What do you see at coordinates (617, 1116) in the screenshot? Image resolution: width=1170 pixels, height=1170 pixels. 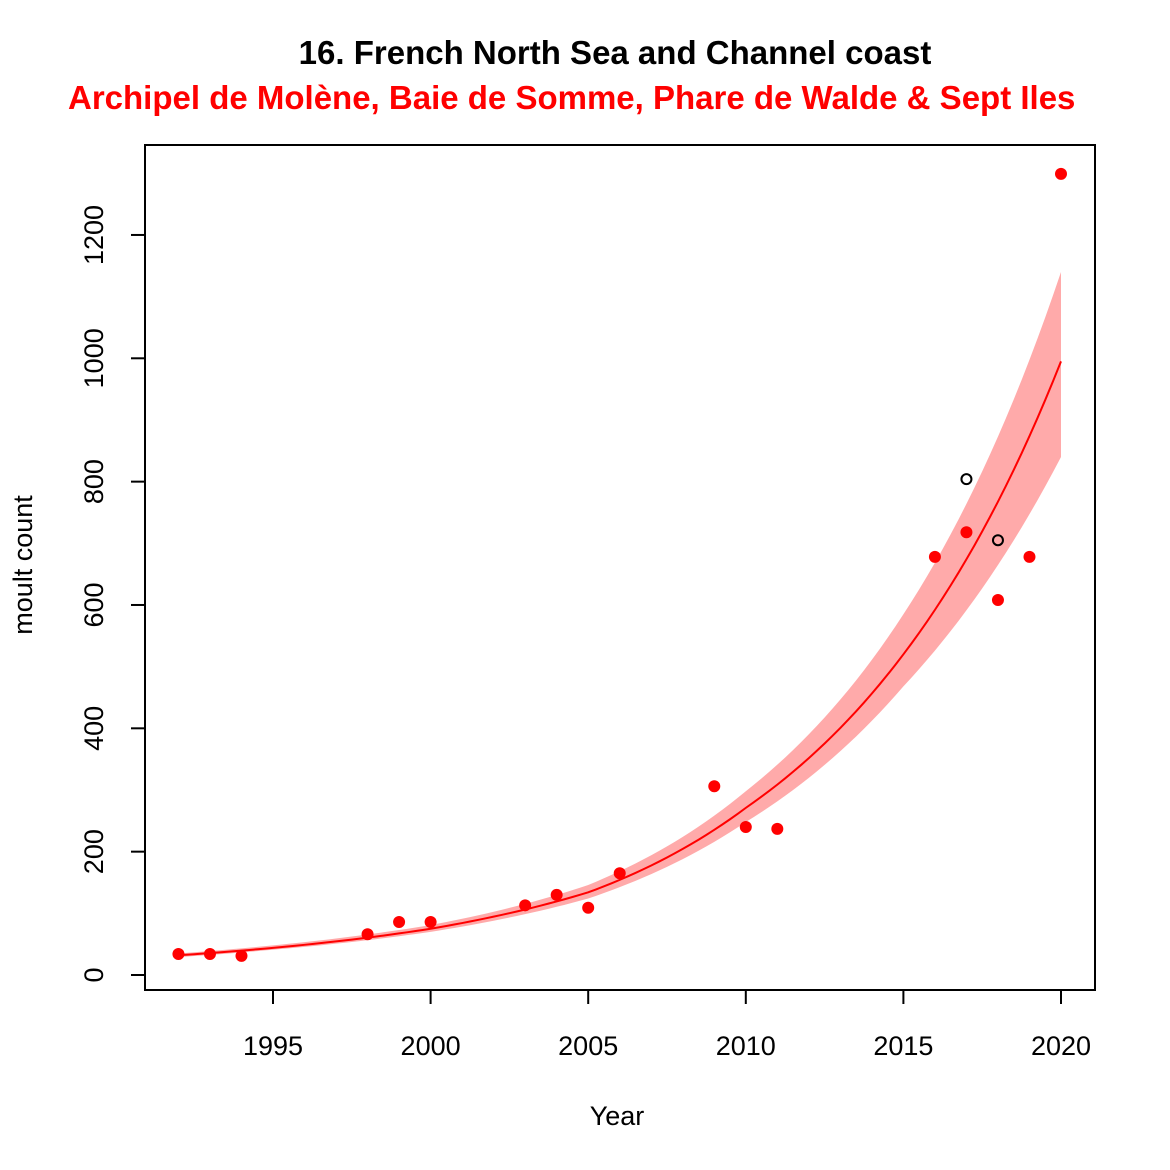 I see `x-axis-label: Year` at bounding box center [617, 1116].